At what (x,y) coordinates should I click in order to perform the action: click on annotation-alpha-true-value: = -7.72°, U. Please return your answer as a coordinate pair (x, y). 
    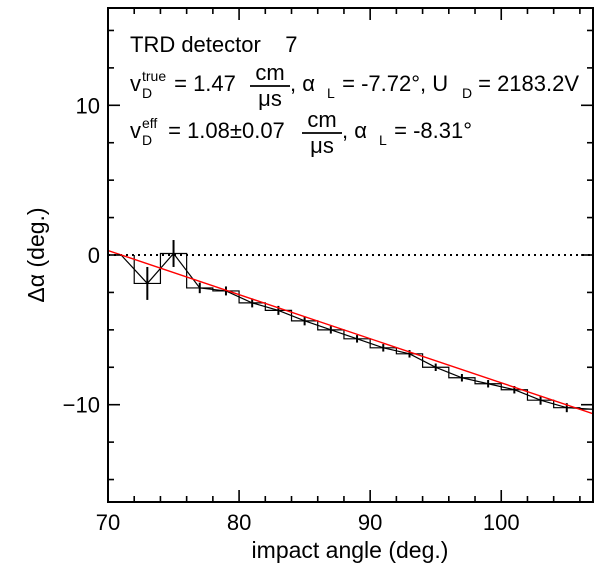
    Looking at the image, I should click on (392, 83).